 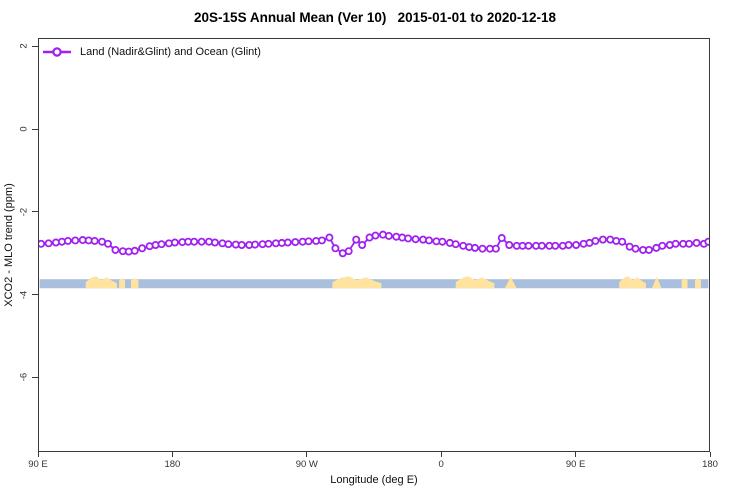 What do you see at coordinates (57, 52) in the screenshot?
I see `legend-line-marker-icon` at bounding box center [57, 52].